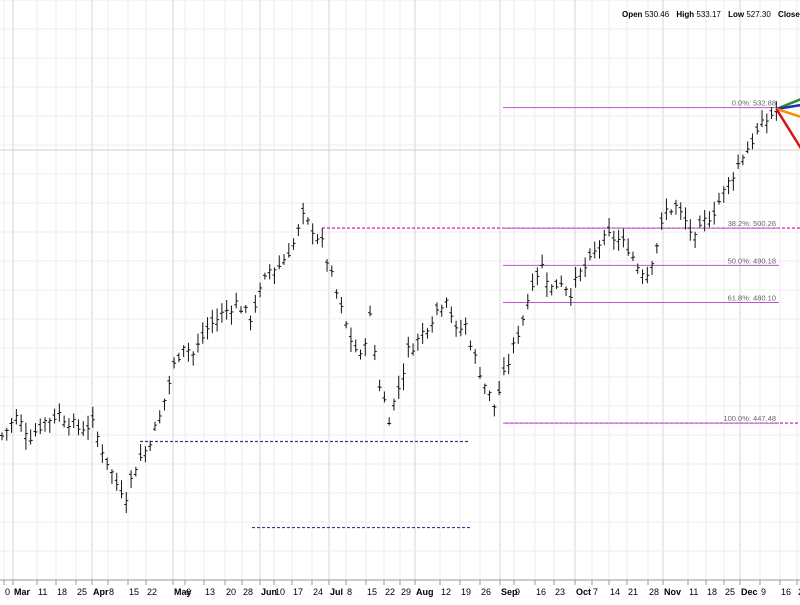  I want to click on x-tick-label: 28, so click(248, 592).